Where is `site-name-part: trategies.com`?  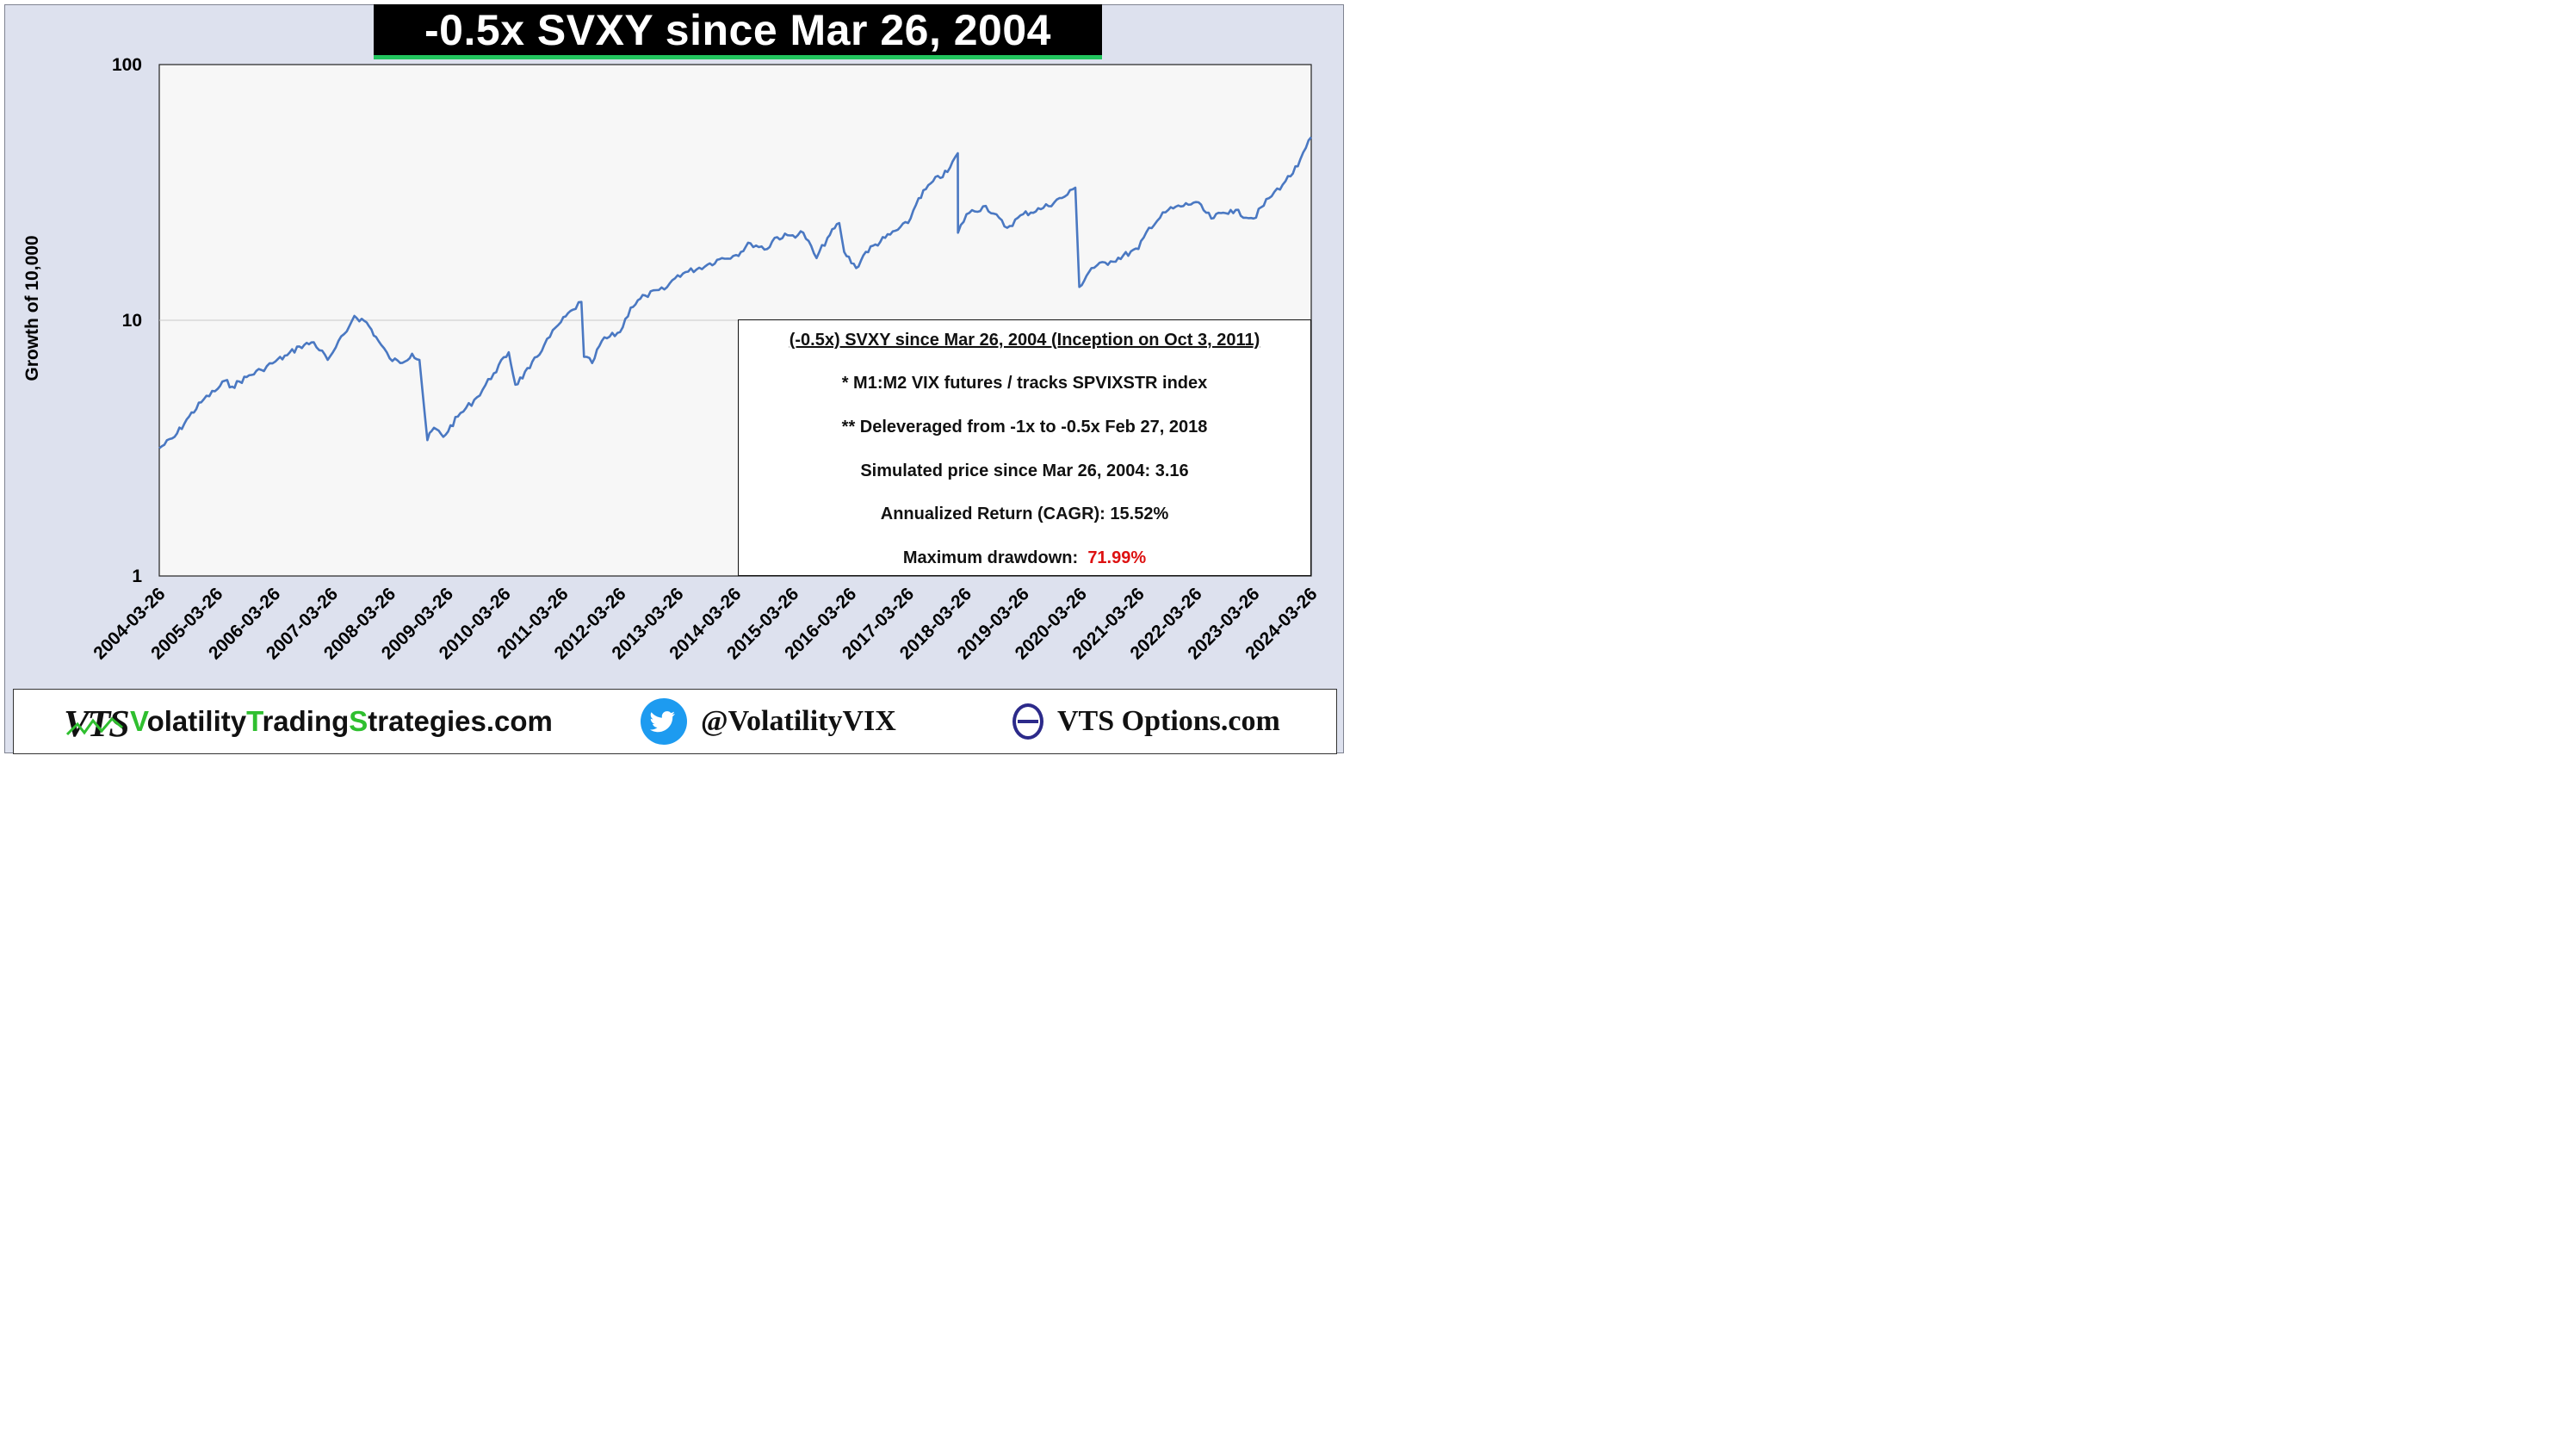 site-name-part: trategies.com is located at coordinates (461, 721).